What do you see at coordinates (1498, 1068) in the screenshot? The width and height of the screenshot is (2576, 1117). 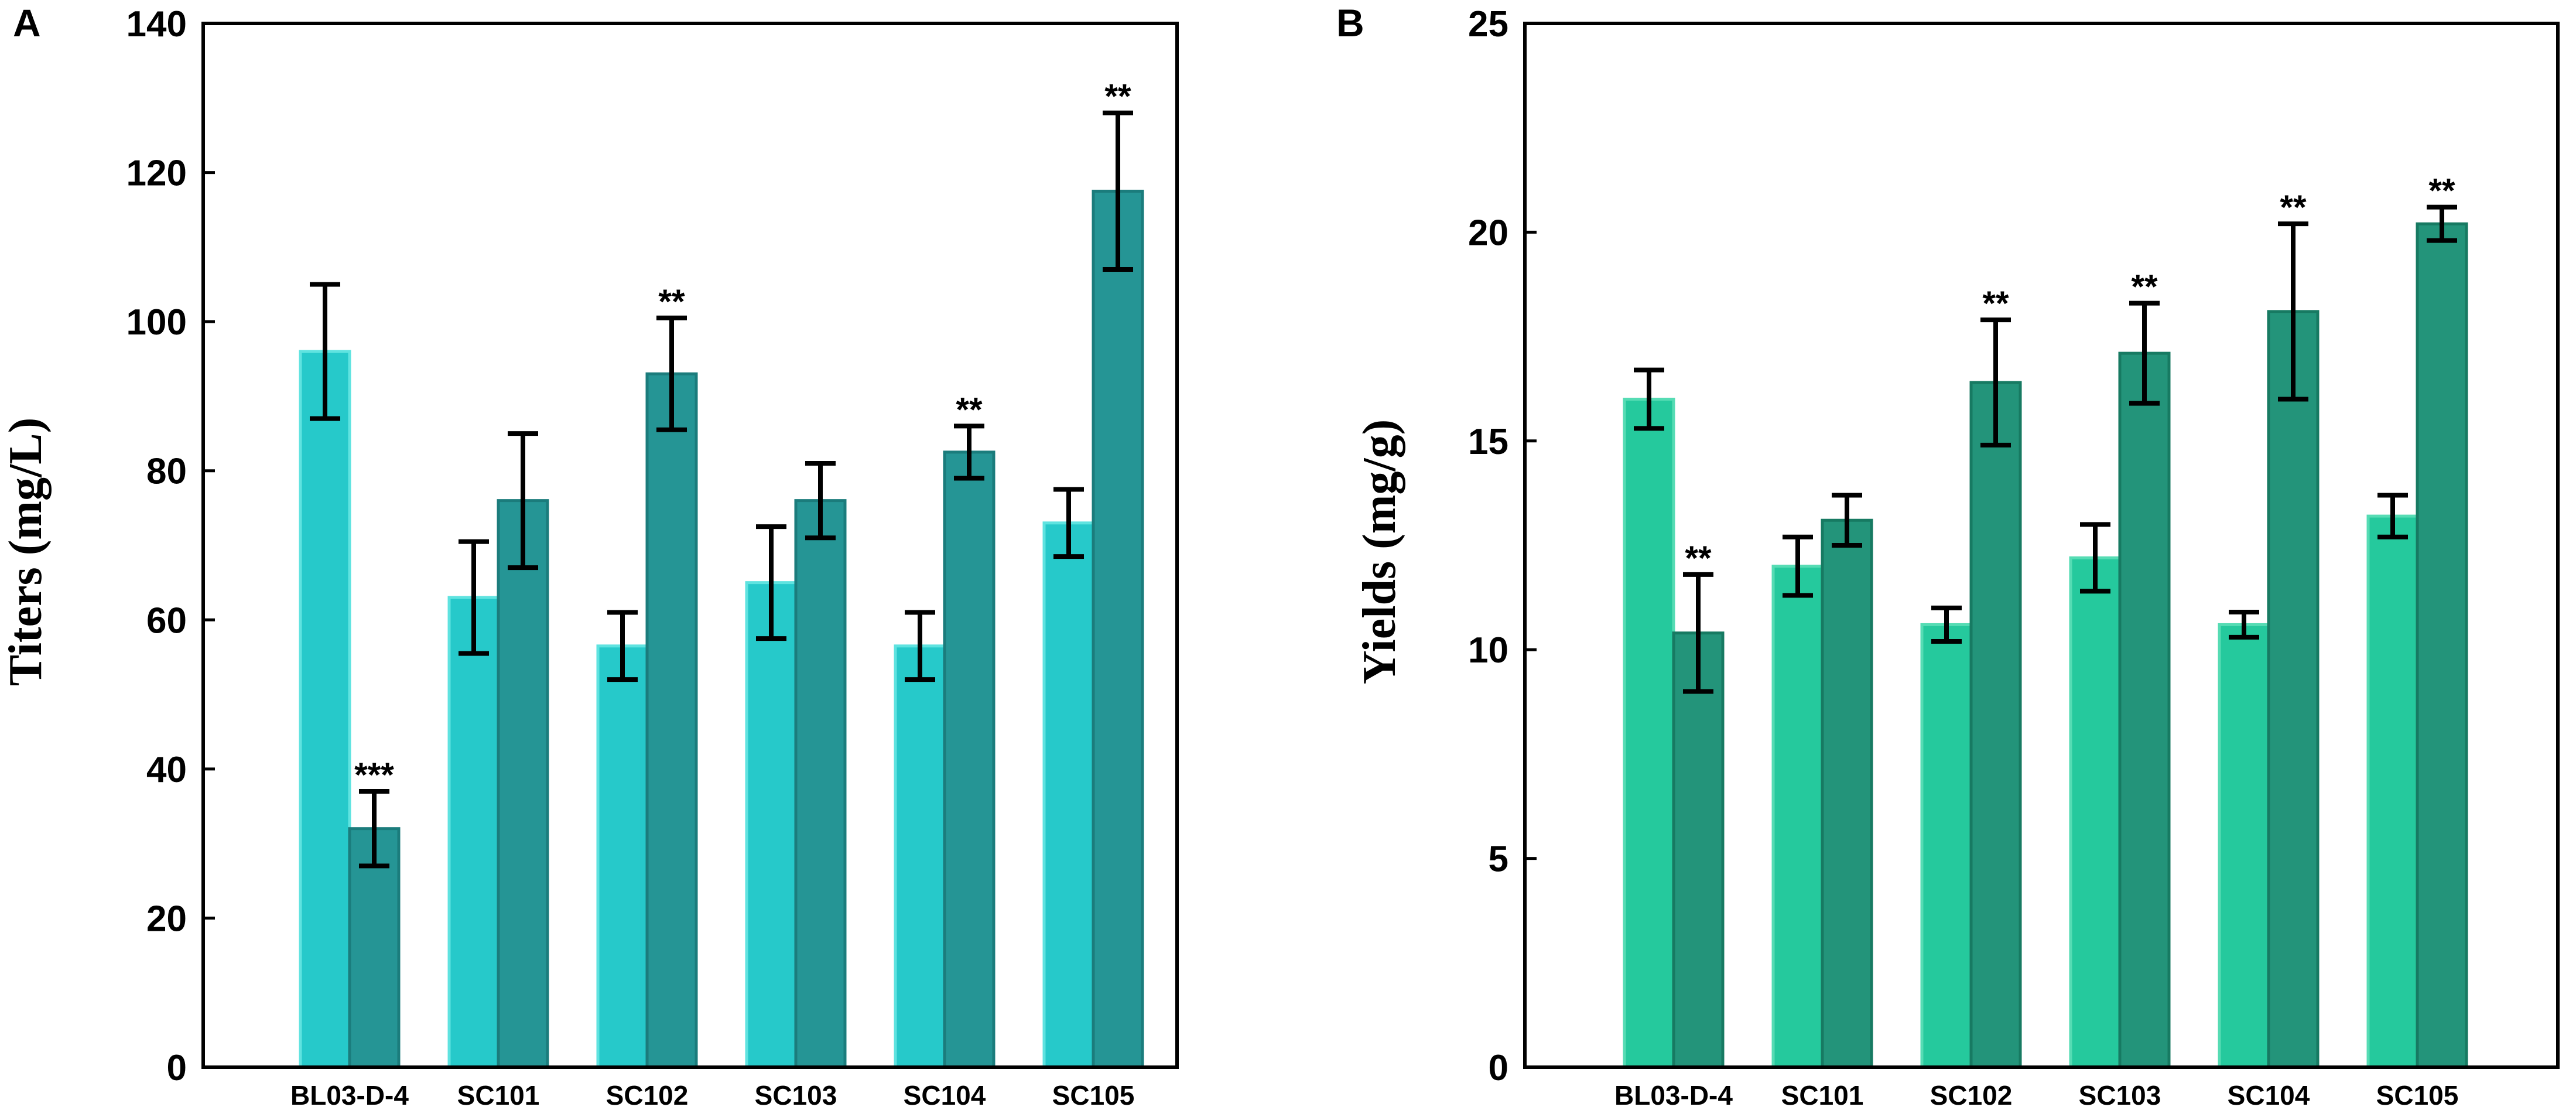 I see `panel-b-y-tick-label-0: 0` at bounding box center [1498, 1068].